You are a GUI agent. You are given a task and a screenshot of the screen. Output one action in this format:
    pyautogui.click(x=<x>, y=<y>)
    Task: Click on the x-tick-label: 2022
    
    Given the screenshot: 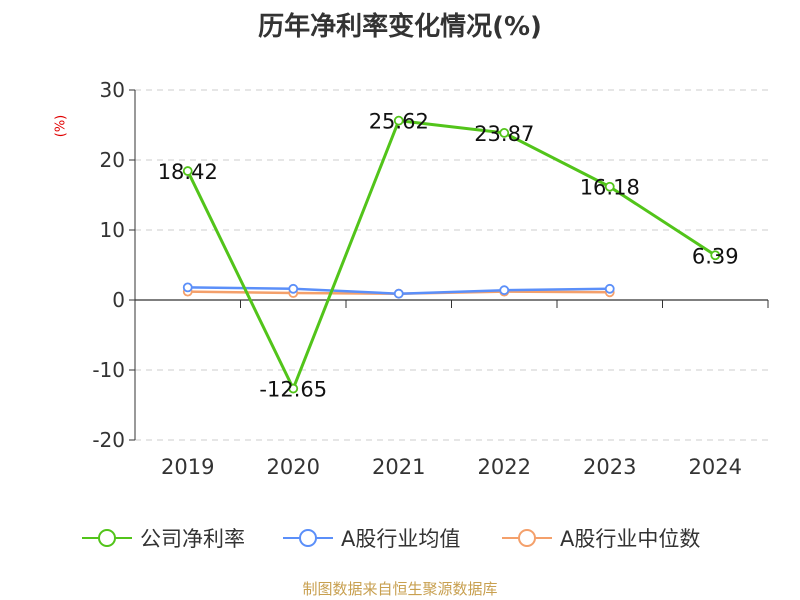 What is the action you would take?
    pyautogui.click(x=504, y=467)
    